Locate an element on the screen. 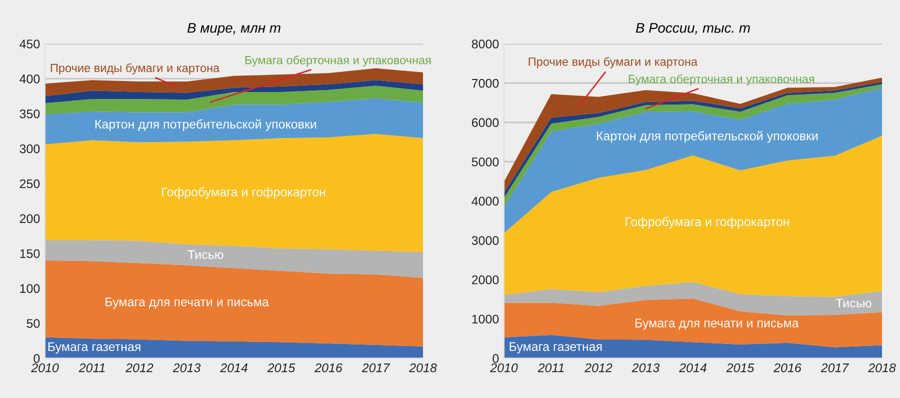  y-tick-label: 150 is located at coordinates (30, 253).